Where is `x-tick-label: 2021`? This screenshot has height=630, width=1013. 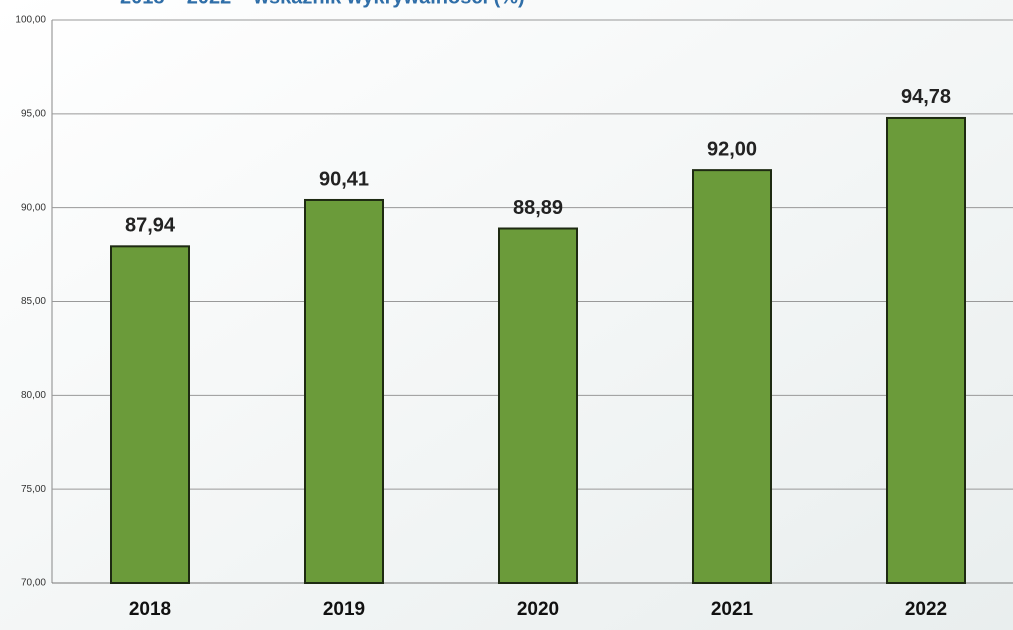 x-tick-label: 2021 is located at coordinates (732, 609).